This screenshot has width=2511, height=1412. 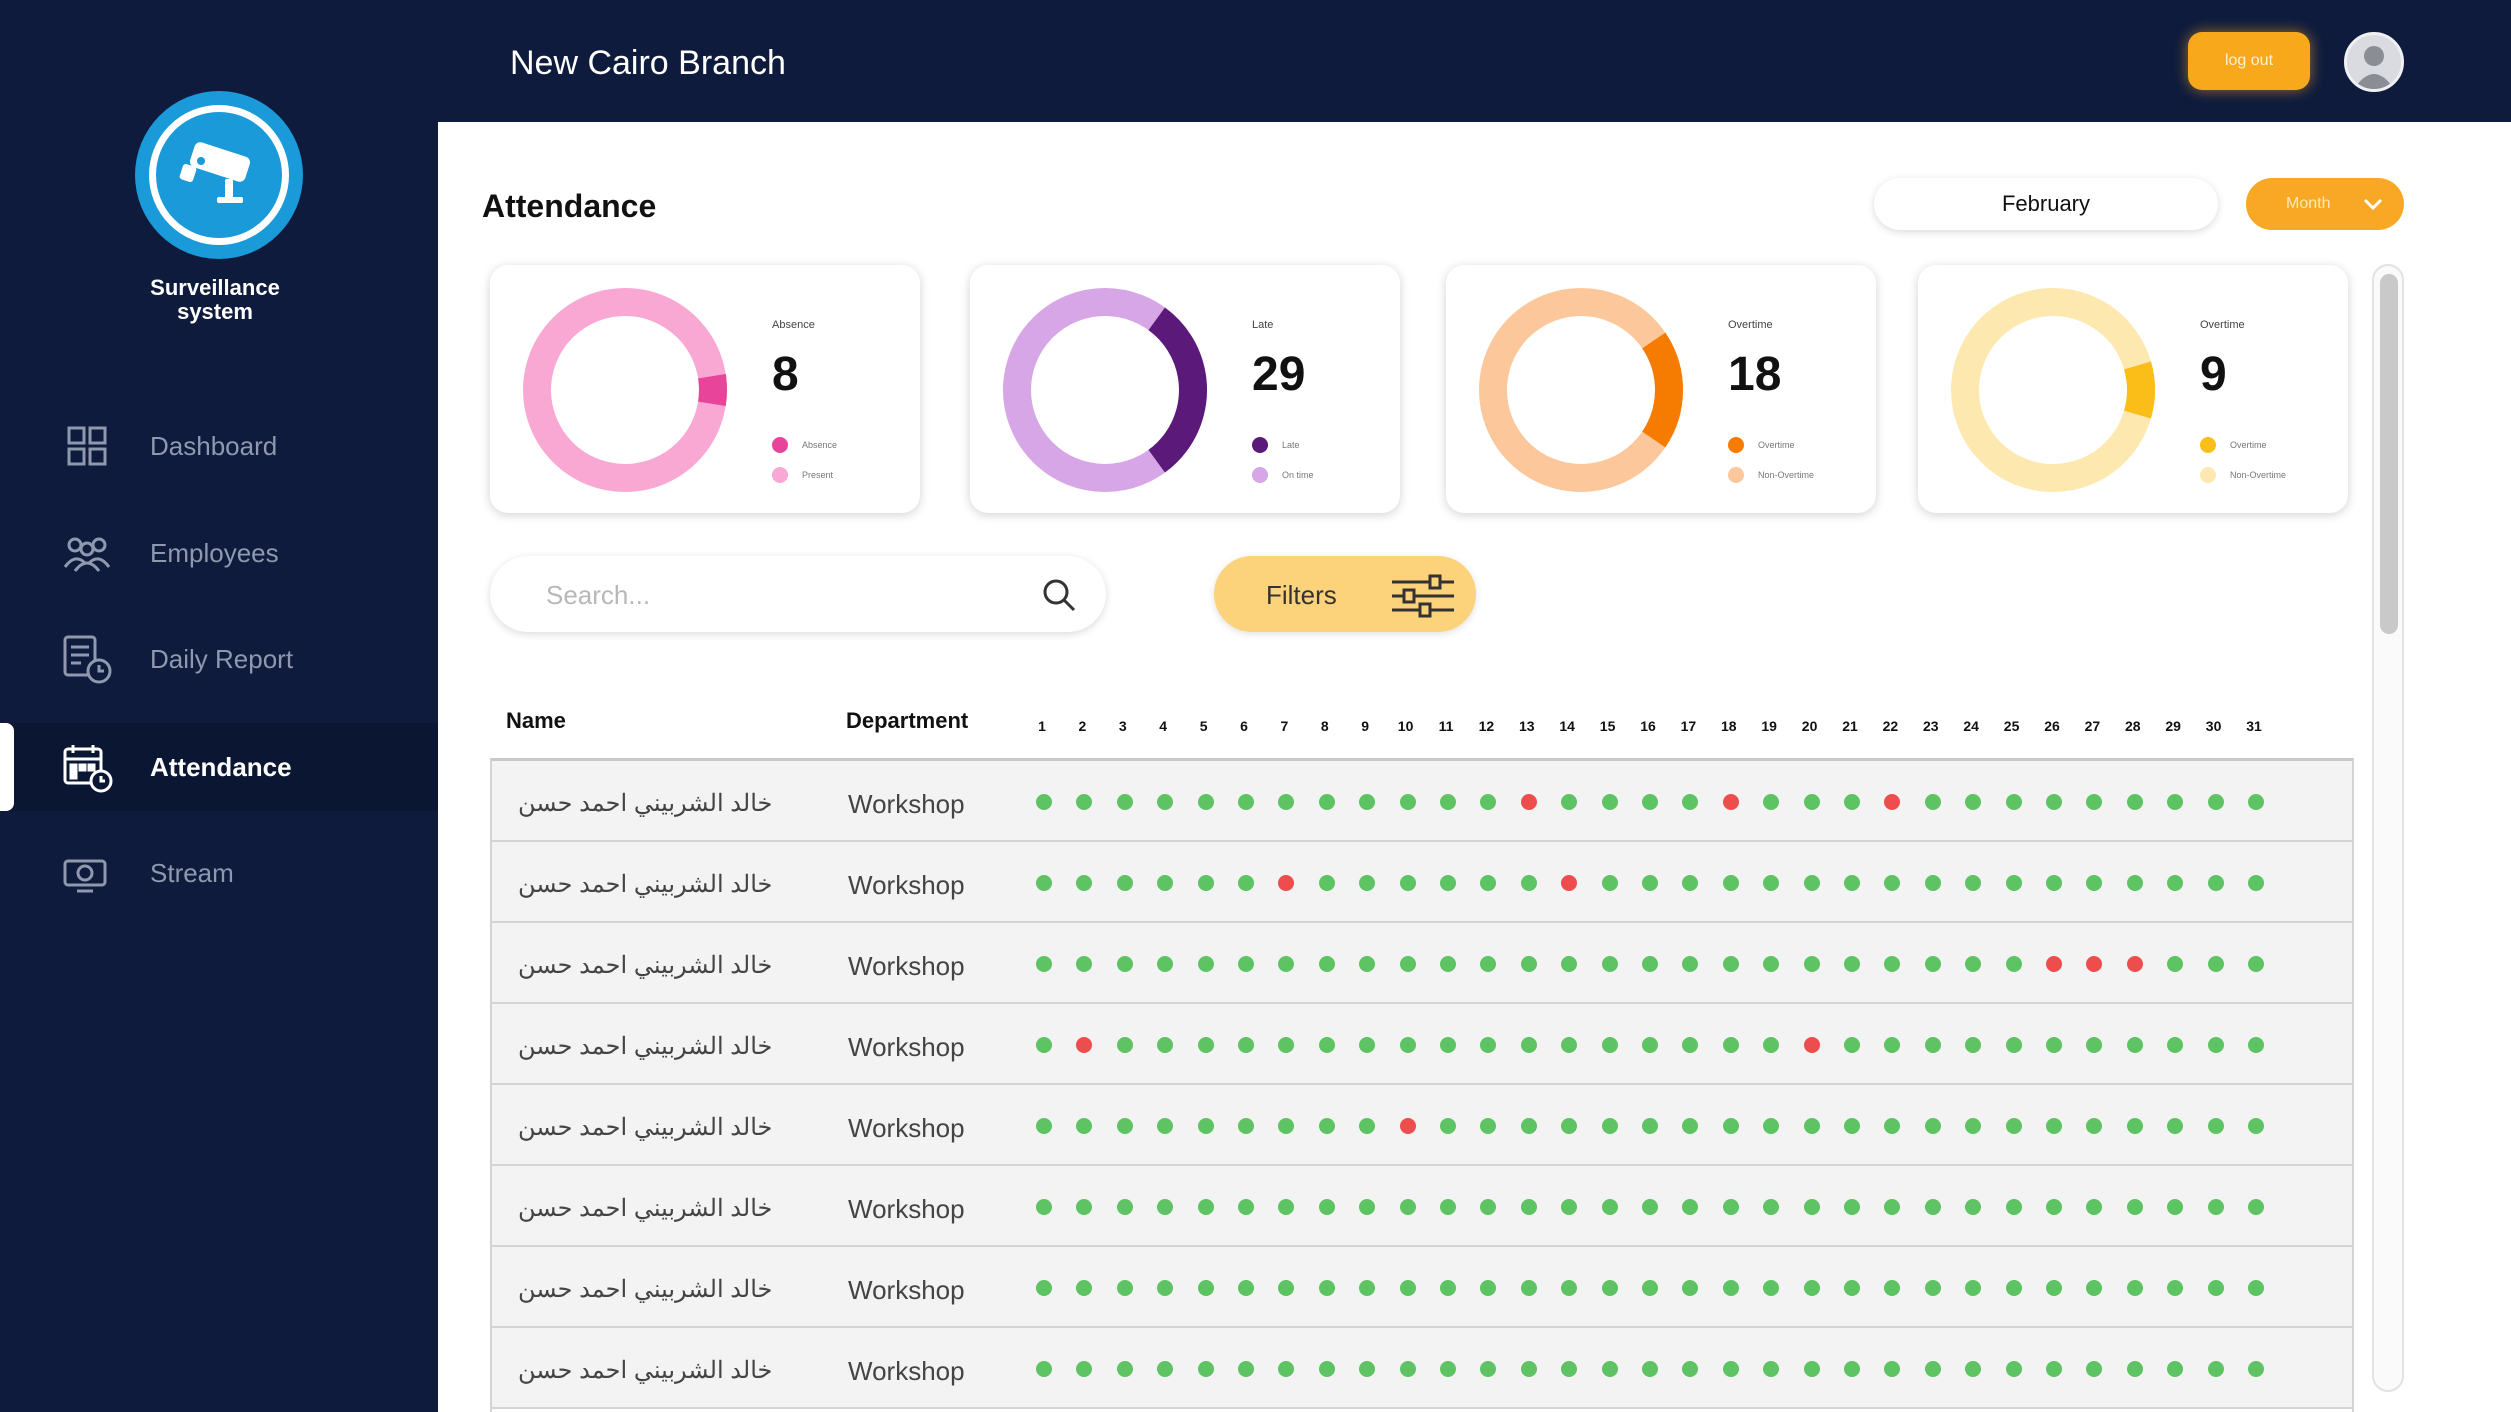 I want to click on legend-item: Present, so click(x=802, y=475).